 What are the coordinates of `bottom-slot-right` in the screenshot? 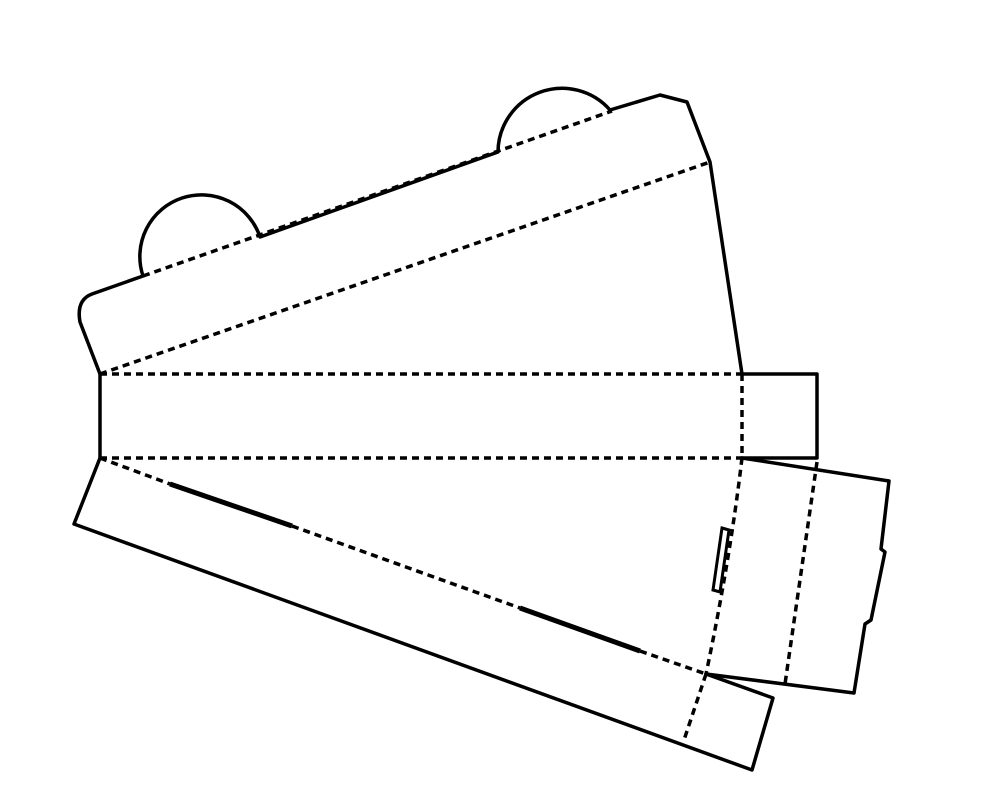 It's located at (580, 629).